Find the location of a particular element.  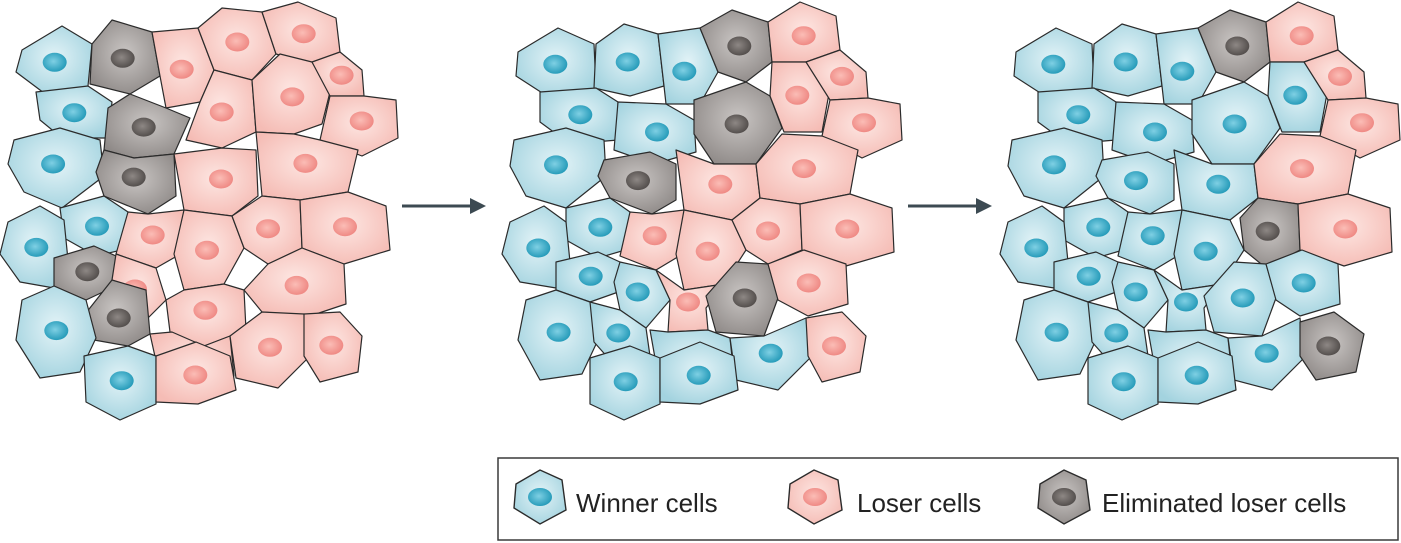

legend-eliminated-swatch is located at coordinates (1064, 497).